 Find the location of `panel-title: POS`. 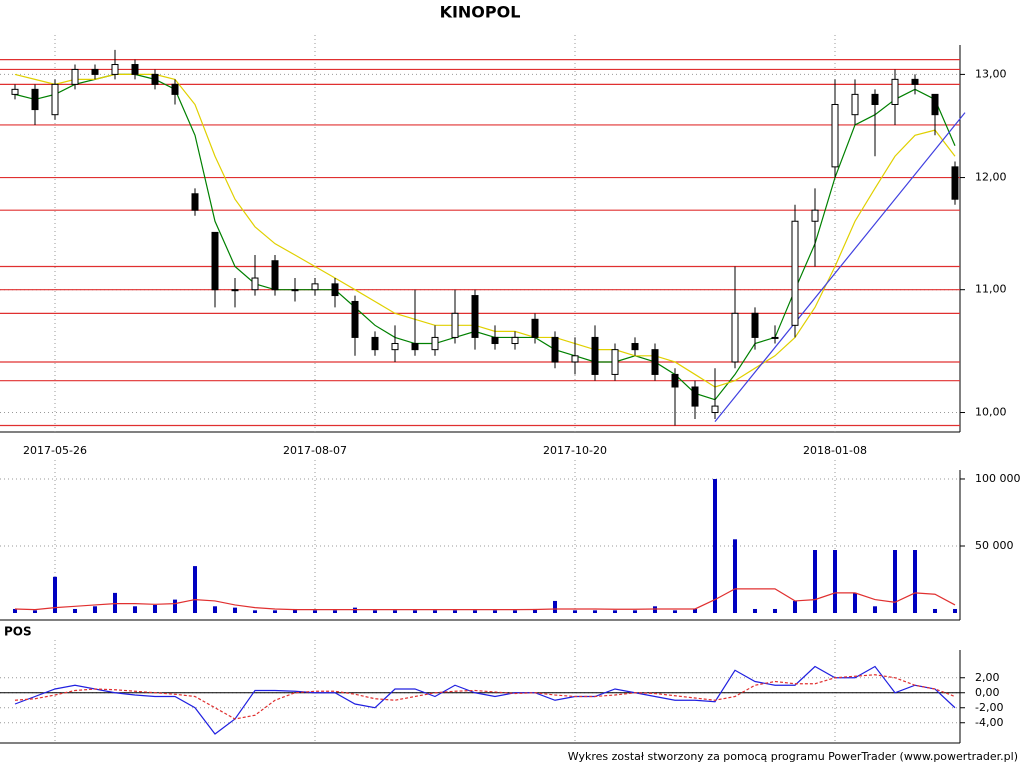

panel-title: POS is located at coordinates (18, 632).